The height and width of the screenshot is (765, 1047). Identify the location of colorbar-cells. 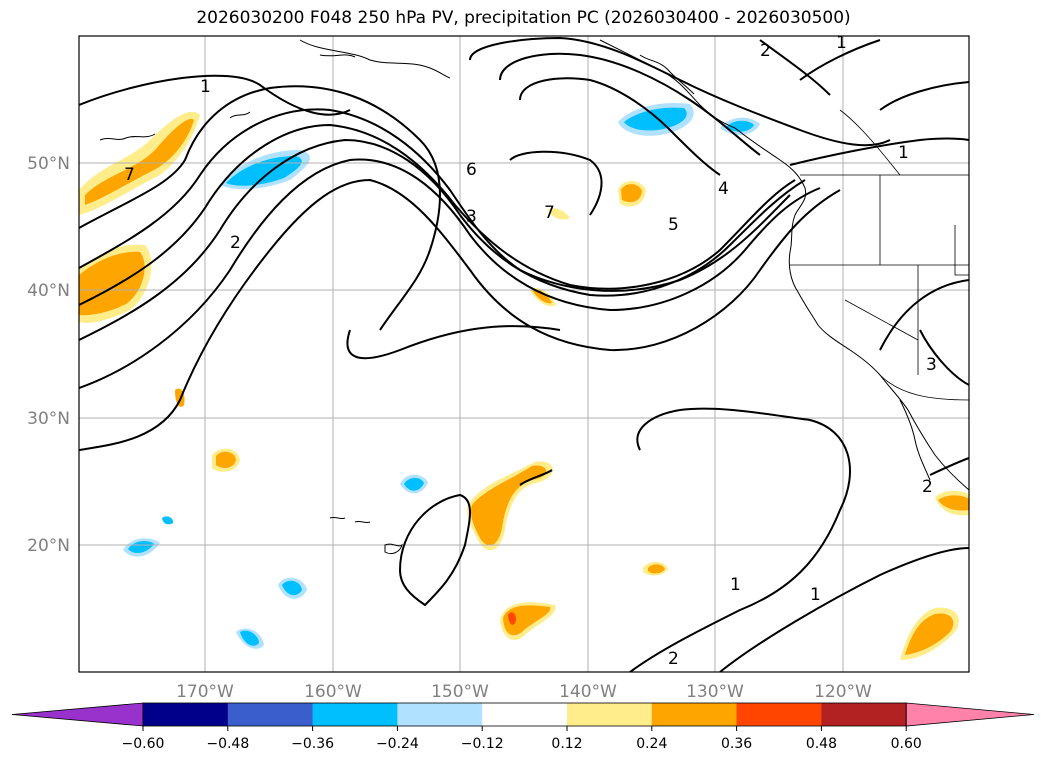
(523, 714).